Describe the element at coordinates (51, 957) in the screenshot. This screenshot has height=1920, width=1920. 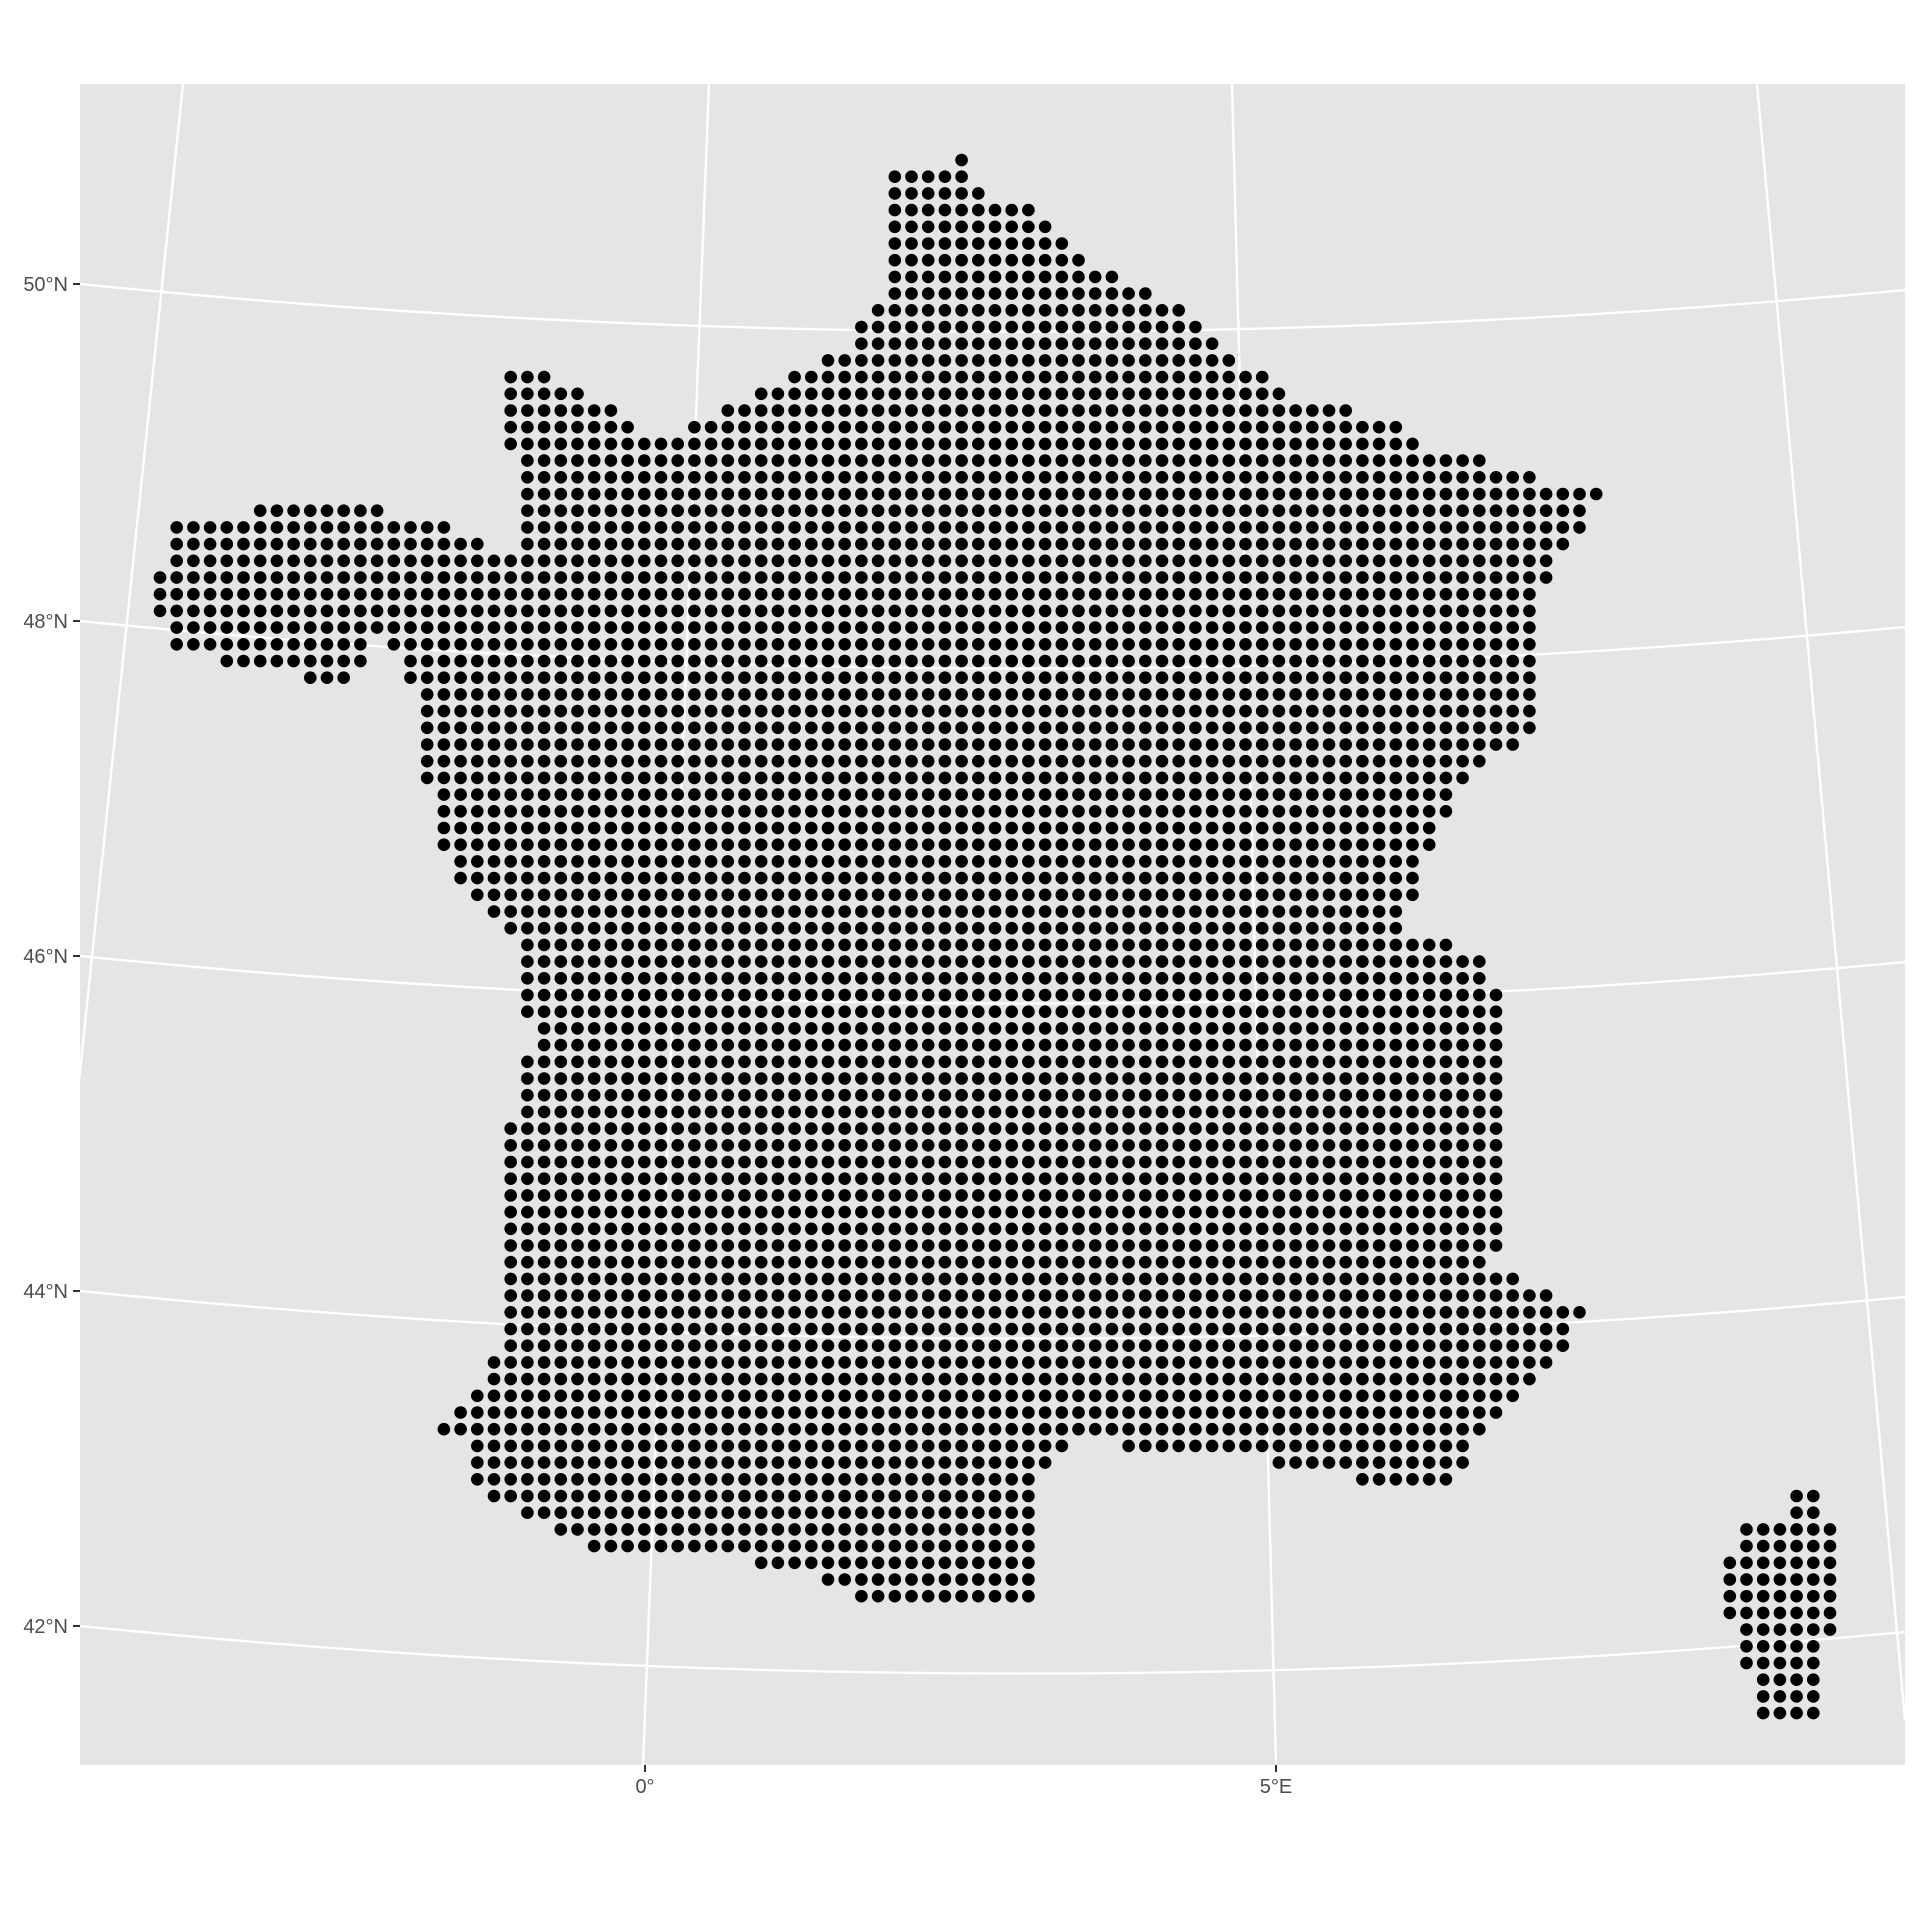
I see `lat-tick-46n: 46°N` at that location.